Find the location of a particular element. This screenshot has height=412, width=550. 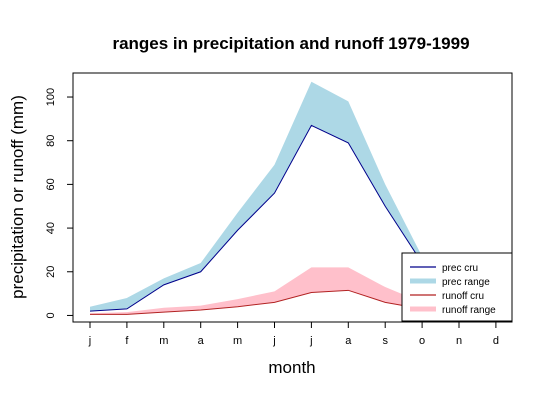

y-tick-label: 80 is located at coordinates (51, 141).